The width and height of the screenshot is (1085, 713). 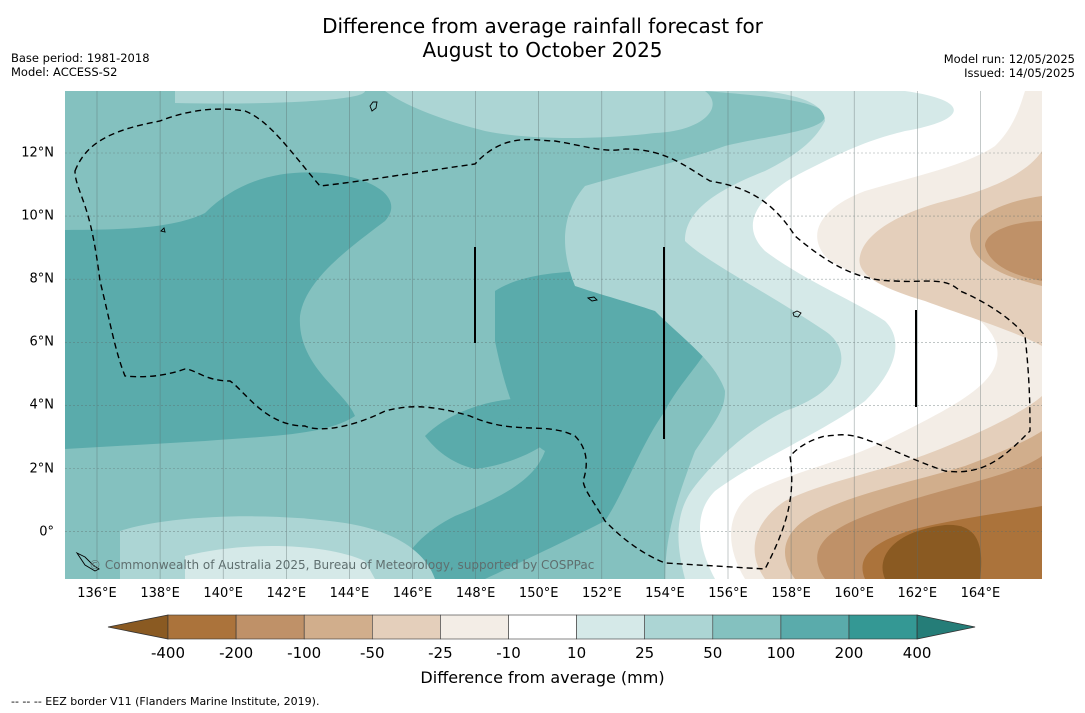 What do you see at coordinates (80, 58) in the screenshot?
I see `base-period-label: Base period: 1981-2018` at bounding box center [80, 58].